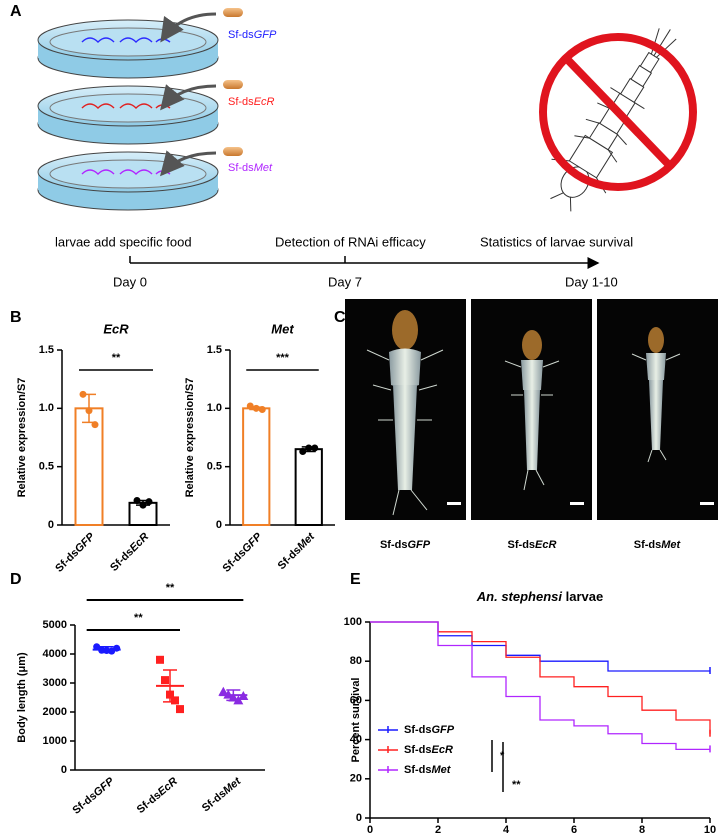 The width and height of the screenshot is (720, 839). I want to click on legend-label: Sf-dsEcR, so click(428, 750).